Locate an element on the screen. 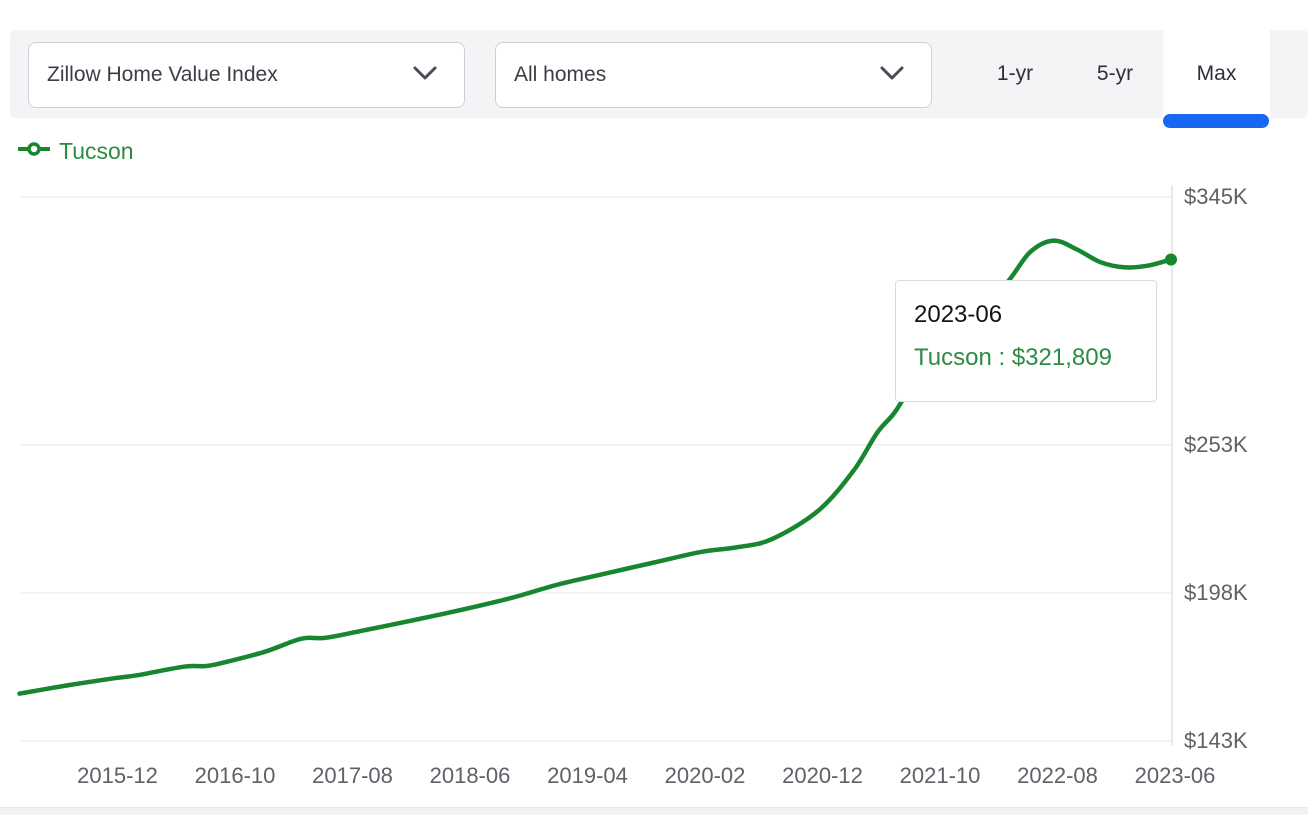 The width and height of the screenshot is (1308, 815). legend-item-tucson: Tucson is located at coordinates (75, 151).